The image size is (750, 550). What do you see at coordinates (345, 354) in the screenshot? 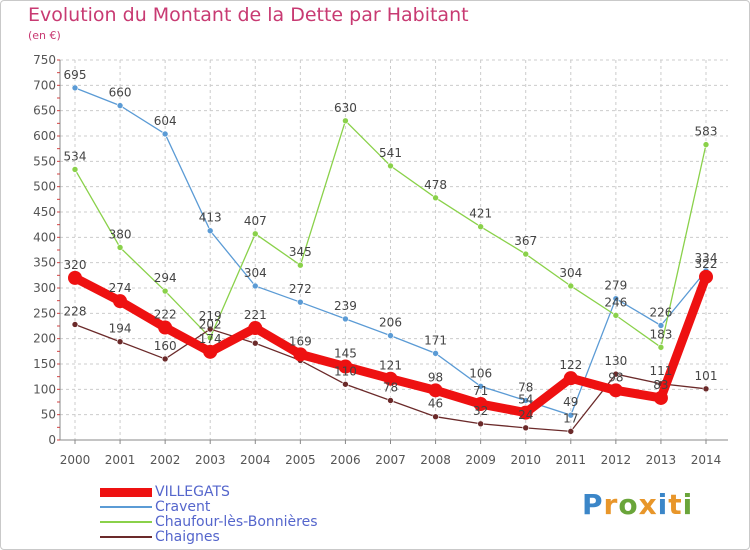
I see `data-label-villegats: 145` at bounding box center [345, 354].